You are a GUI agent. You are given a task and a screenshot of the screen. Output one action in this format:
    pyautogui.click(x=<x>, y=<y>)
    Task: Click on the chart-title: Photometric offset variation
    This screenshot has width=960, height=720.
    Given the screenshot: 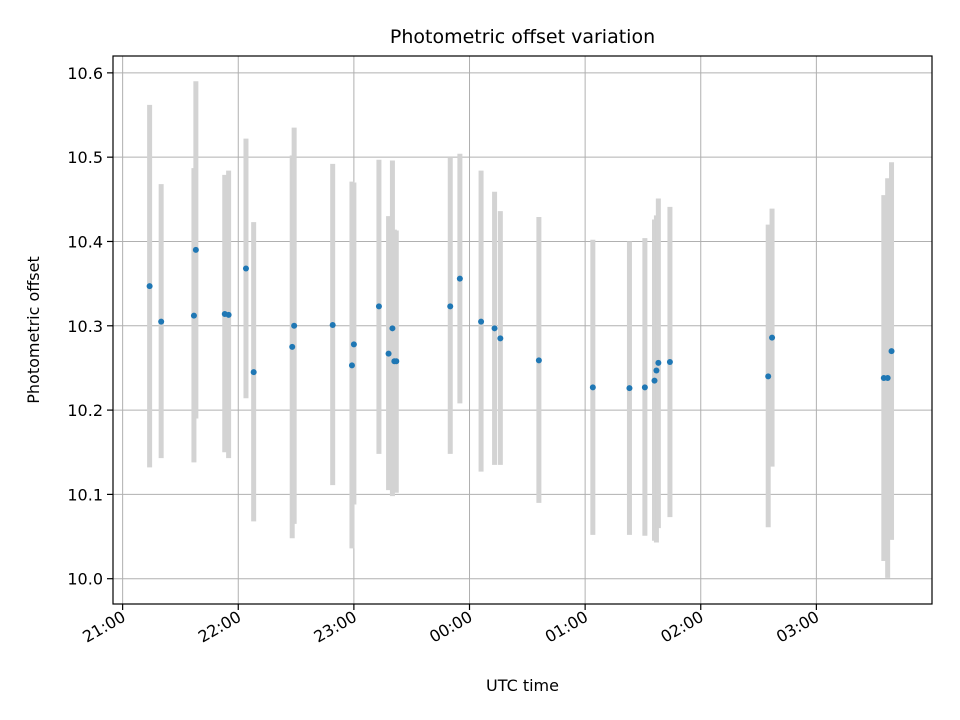 What is the action you would take?
    pyautogui.click(x=522, y=37)
    